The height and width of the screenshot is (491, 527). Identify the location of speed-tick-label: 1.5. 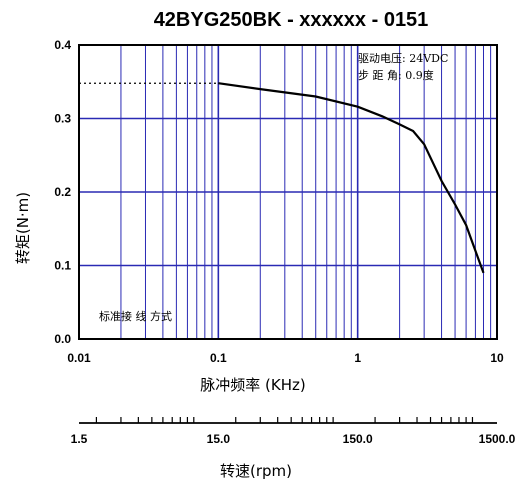
(79, 439).